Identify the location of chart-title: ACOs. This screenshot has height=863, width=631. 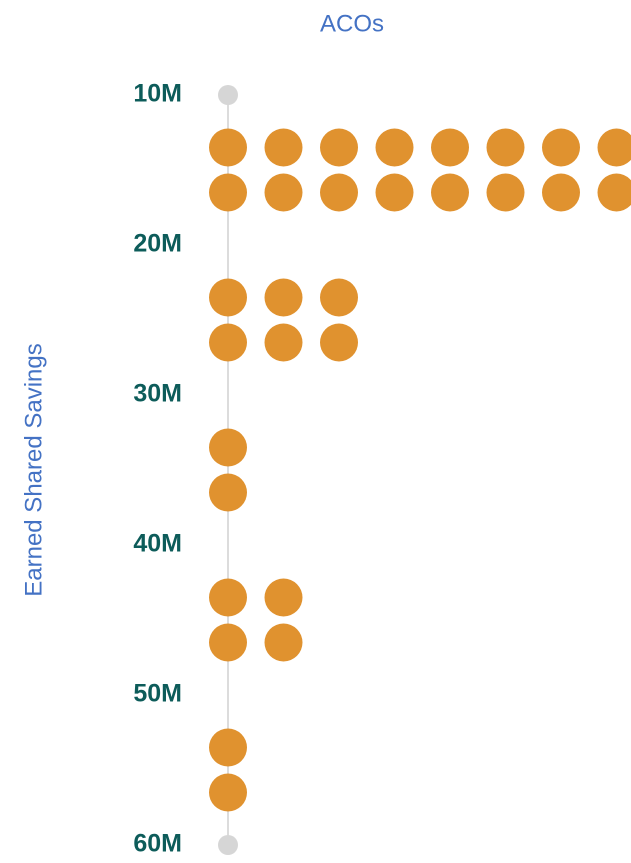
(352, 23).